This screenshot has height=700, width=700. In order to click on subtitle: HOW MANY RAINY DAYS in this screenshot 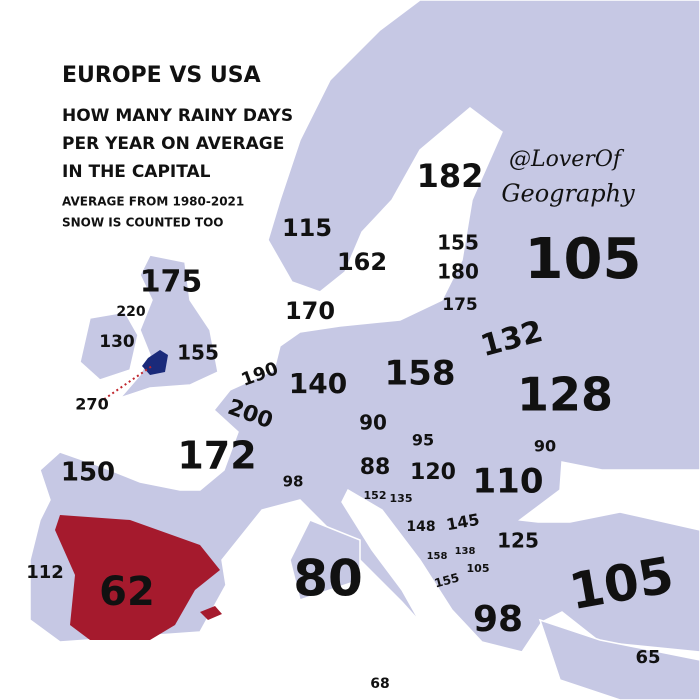, I will do `click(177, 116)`.